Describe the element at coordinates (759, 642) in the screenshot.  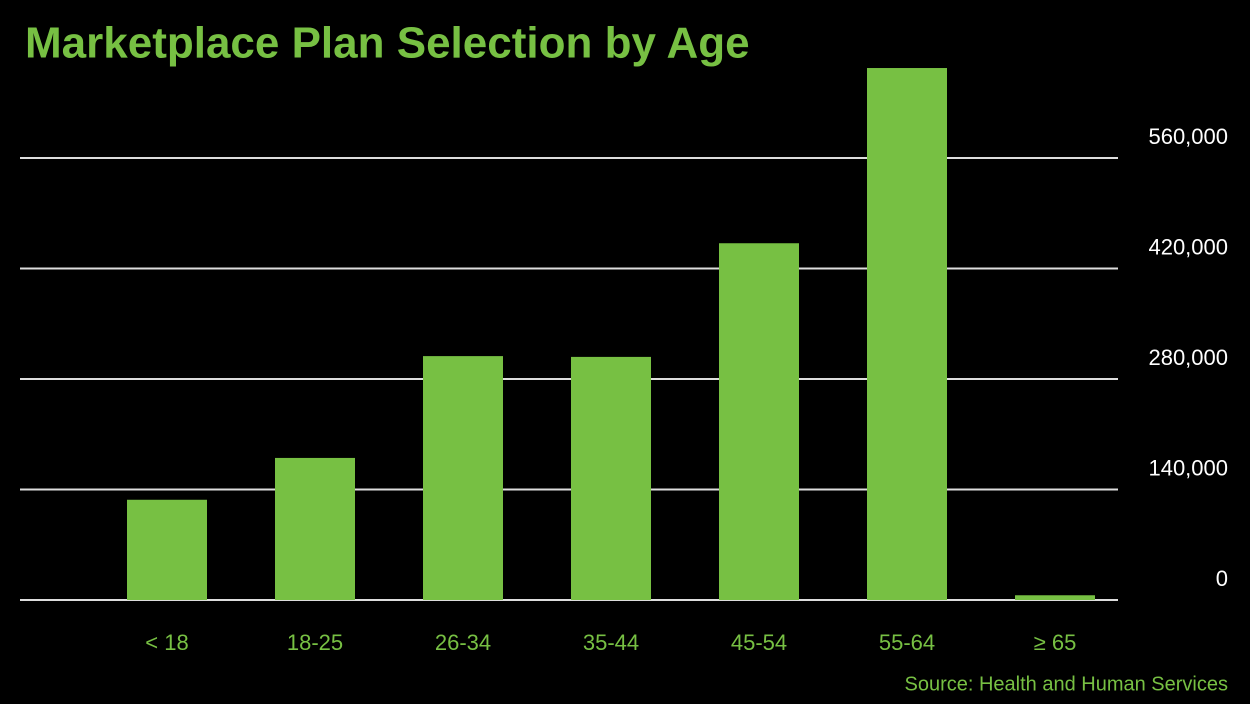
I see `x-tick-label: 45-54` at that location.